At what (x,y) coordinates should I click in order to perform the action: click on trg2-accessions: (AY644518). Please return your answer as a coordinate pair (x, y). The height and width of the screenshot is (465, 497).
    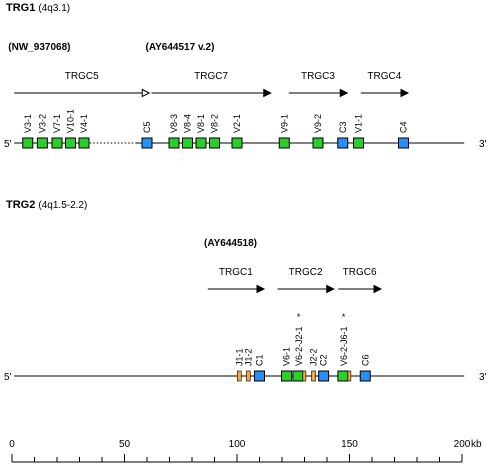
    Looking at the image, I should click on (230, 243).